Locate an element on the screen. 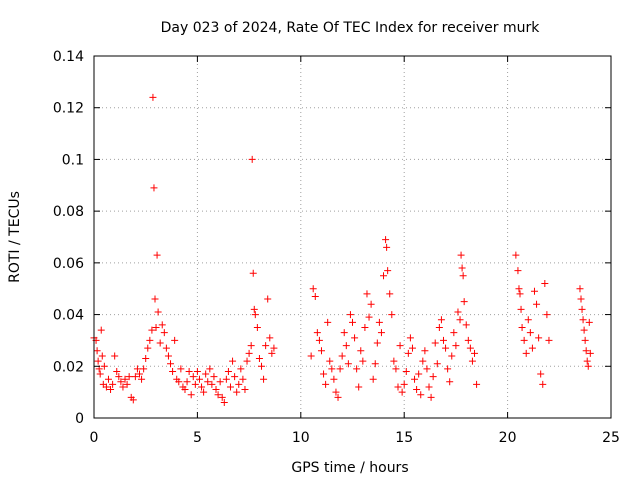 This screenshot has height=480, width=640. x-axis-title: GPS time / hours is located at coordinates (349, 468).